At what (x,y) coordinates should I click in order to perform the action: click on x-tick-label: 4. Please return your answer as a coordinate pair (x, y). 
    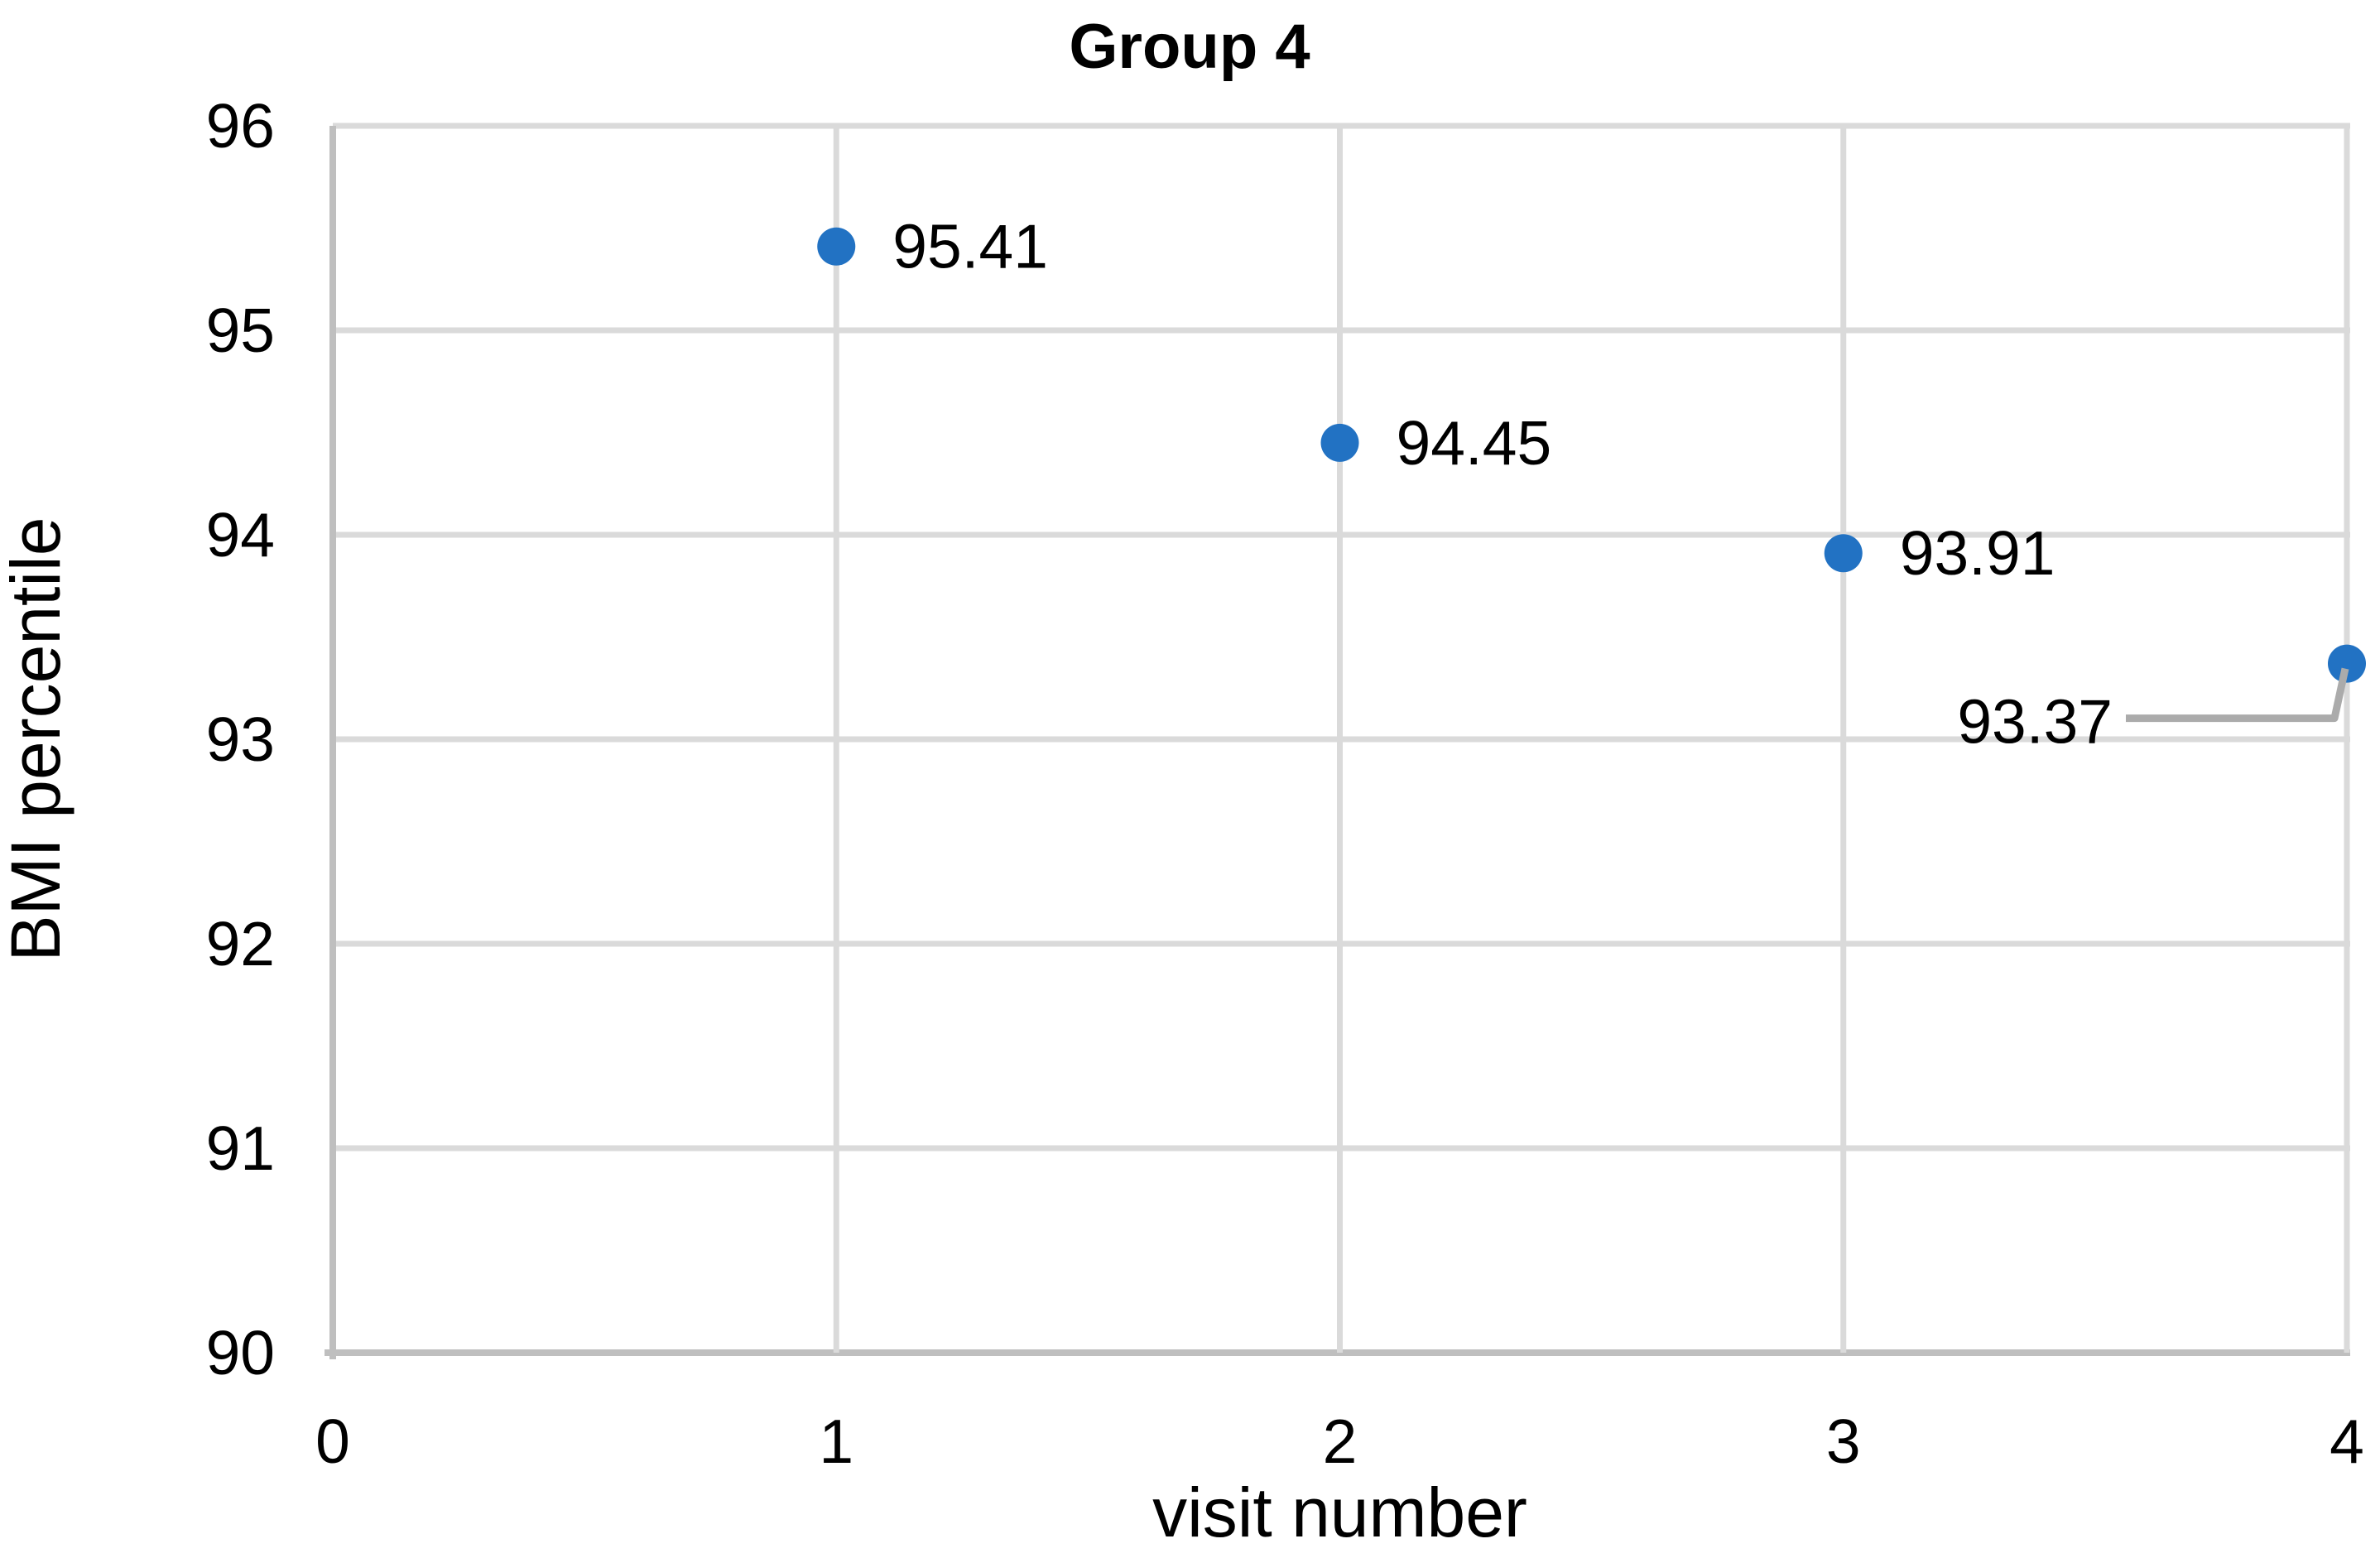
    Looking at the image, I should click on (2347, 1441).